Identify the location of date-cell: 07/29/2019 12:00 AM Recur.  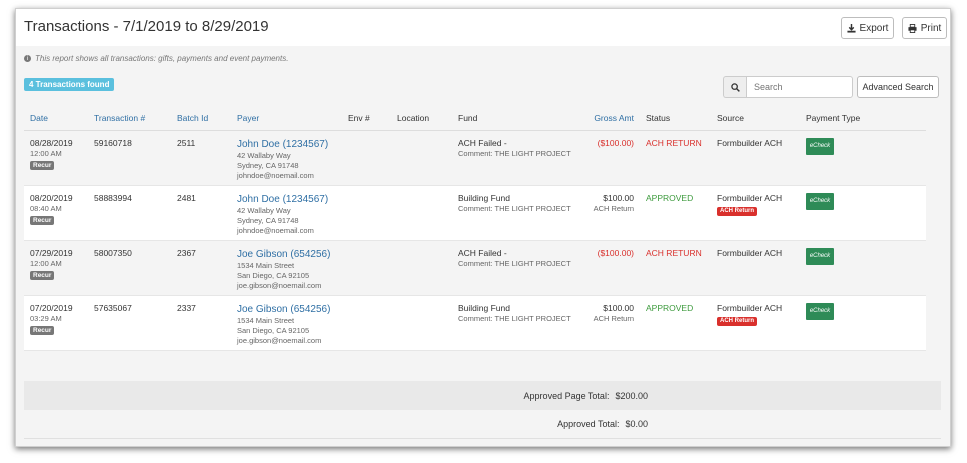
(56, 268).